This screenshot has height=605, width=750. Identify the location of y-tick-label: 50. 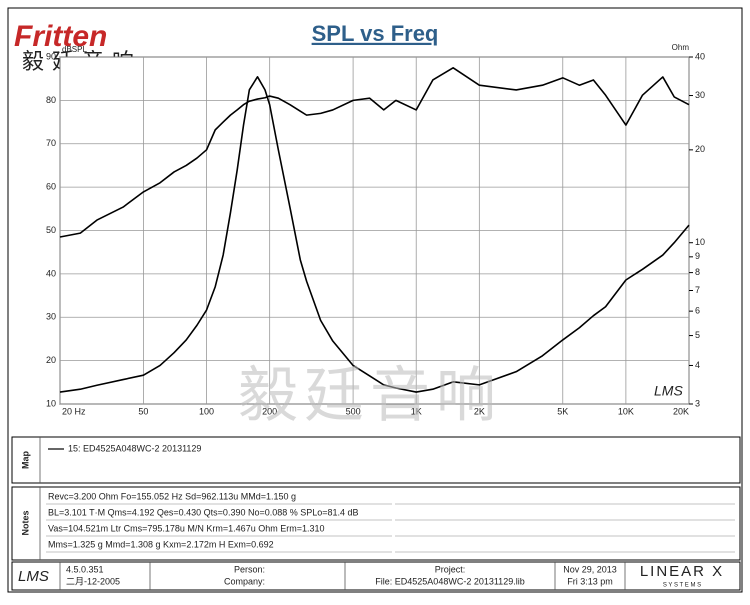
(51, 230).